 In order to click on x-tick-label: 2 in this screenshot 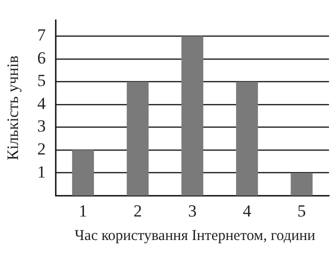, I will do `click(137, 210)`.